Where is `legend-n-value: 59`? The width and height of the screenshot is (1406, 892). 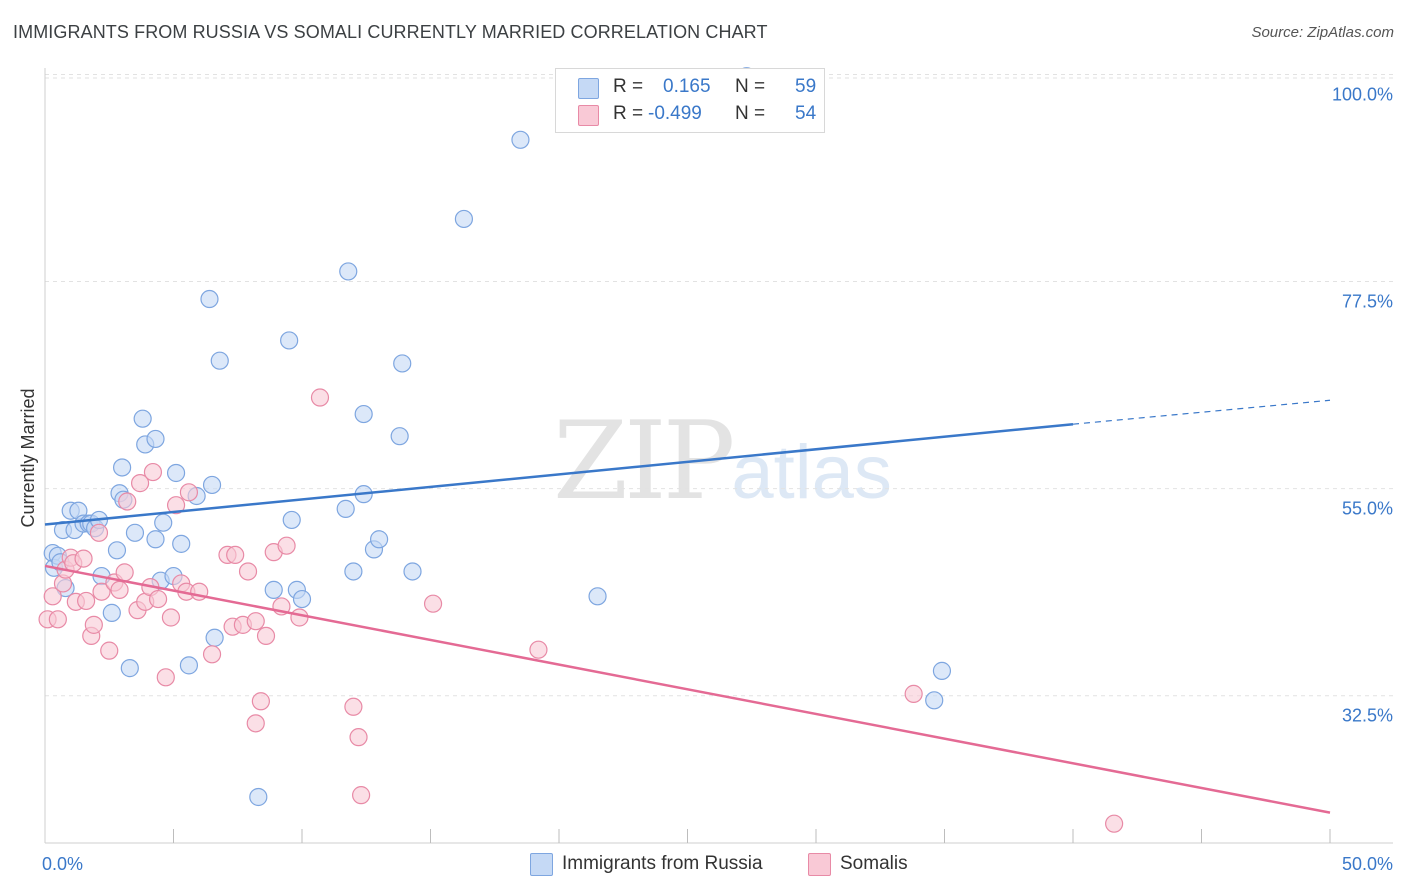 legend-n-value: 59 is located at coordinates (806, 86).